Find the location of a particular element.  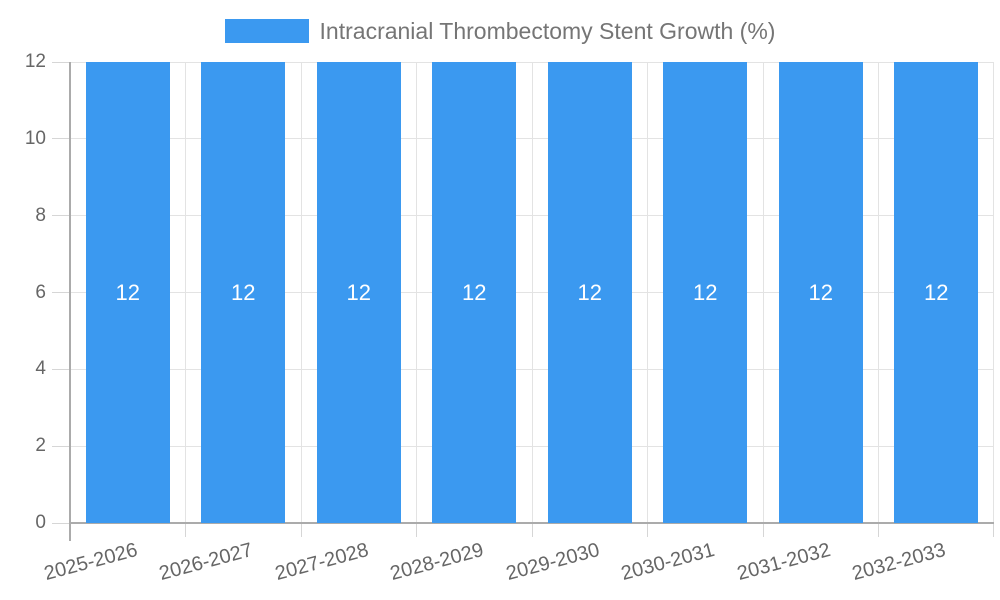

y-axis-line is located at coordinates (70, 301).